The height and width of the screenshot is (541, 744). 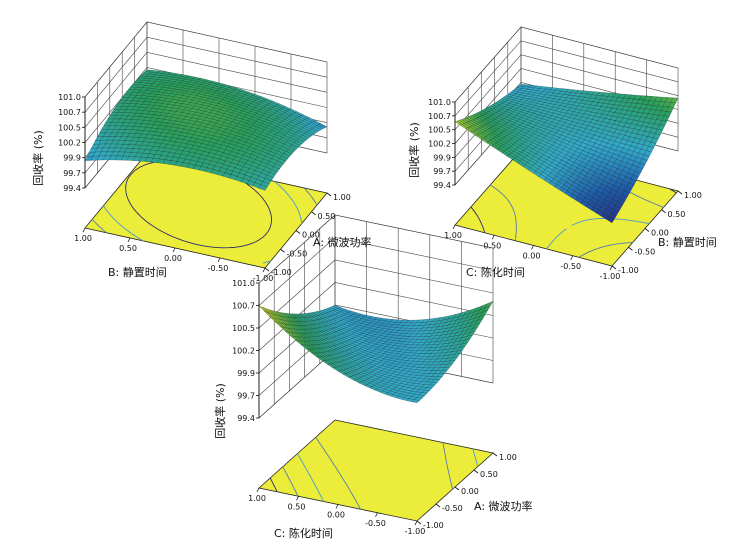 I want to click on x-axis-title: B: 静置时间, so click(x=687, y=242).